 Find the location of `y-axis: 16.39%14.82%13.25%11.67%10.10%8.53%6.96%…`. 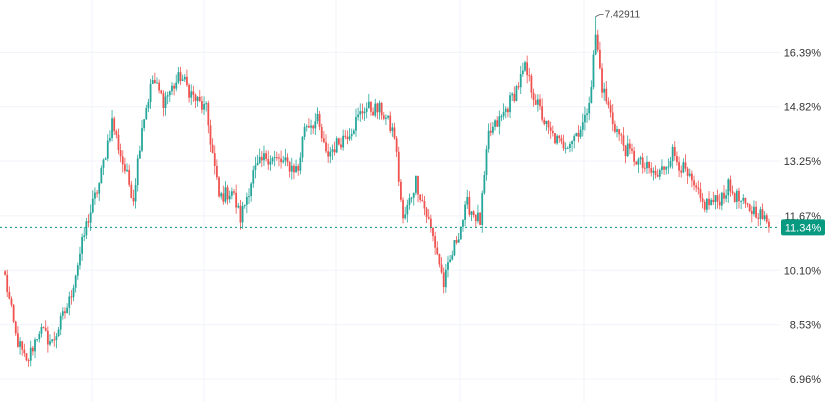

y-axis: 16.39%14.82%13.25%11.67%10.10%8.53%6.96%… is located at coordinates (803, 216).